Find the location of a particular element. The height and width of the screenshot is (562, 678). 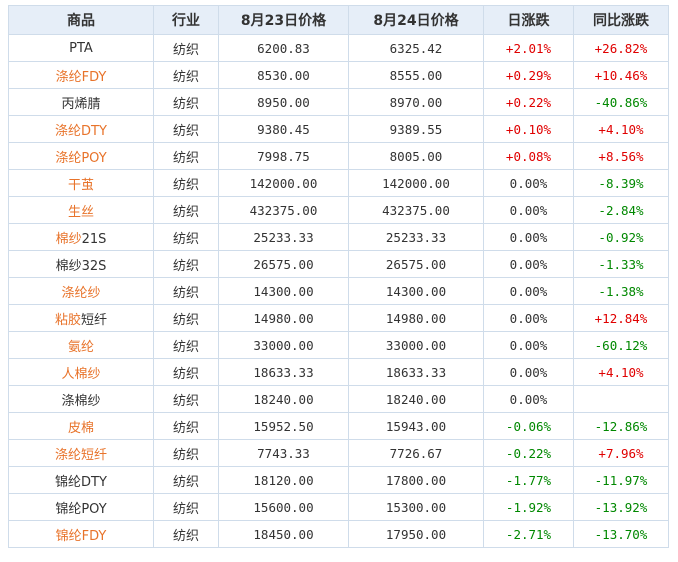

table-row: 粘胶短纤 纺织 14980.00 14980.00 0.00% +12.84% is located at coordinates (338, 318).